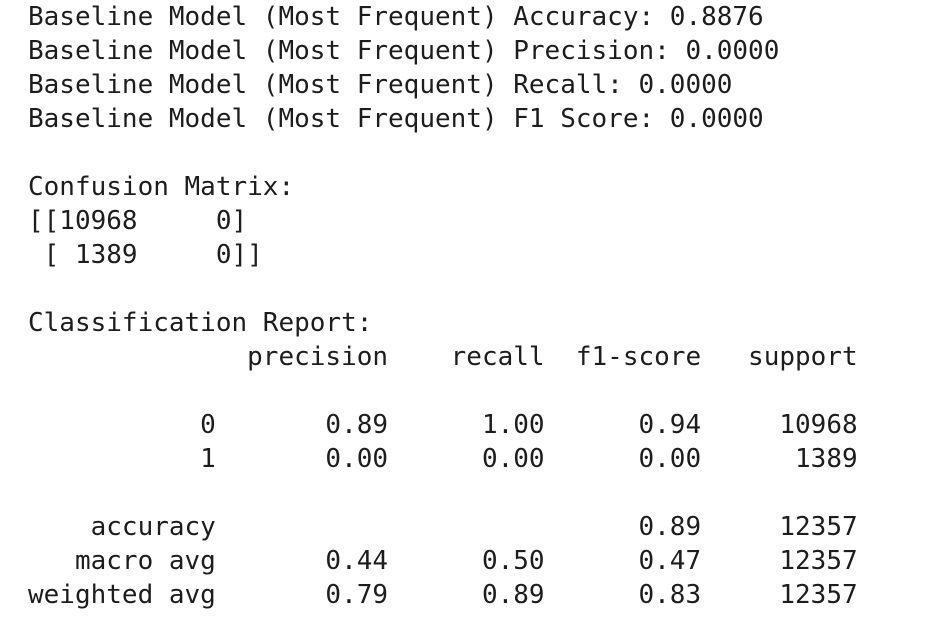  What do you see at coordinates (443, 595) in the screenshot?
I see `classification-report-weighted-avg: weighted avg 0.79 0.89 0.83 12357` at bounding box center [443, 595].